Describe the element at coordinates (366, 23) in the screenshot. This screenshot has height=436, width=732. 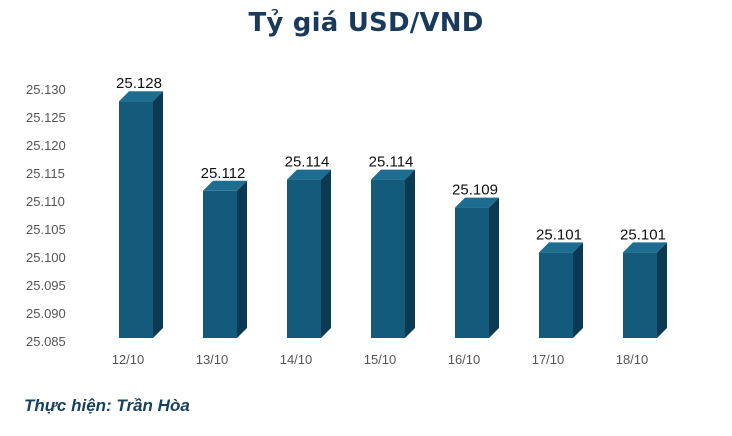
I see `chart-title: Tỷ giá USD/VND` at that location.